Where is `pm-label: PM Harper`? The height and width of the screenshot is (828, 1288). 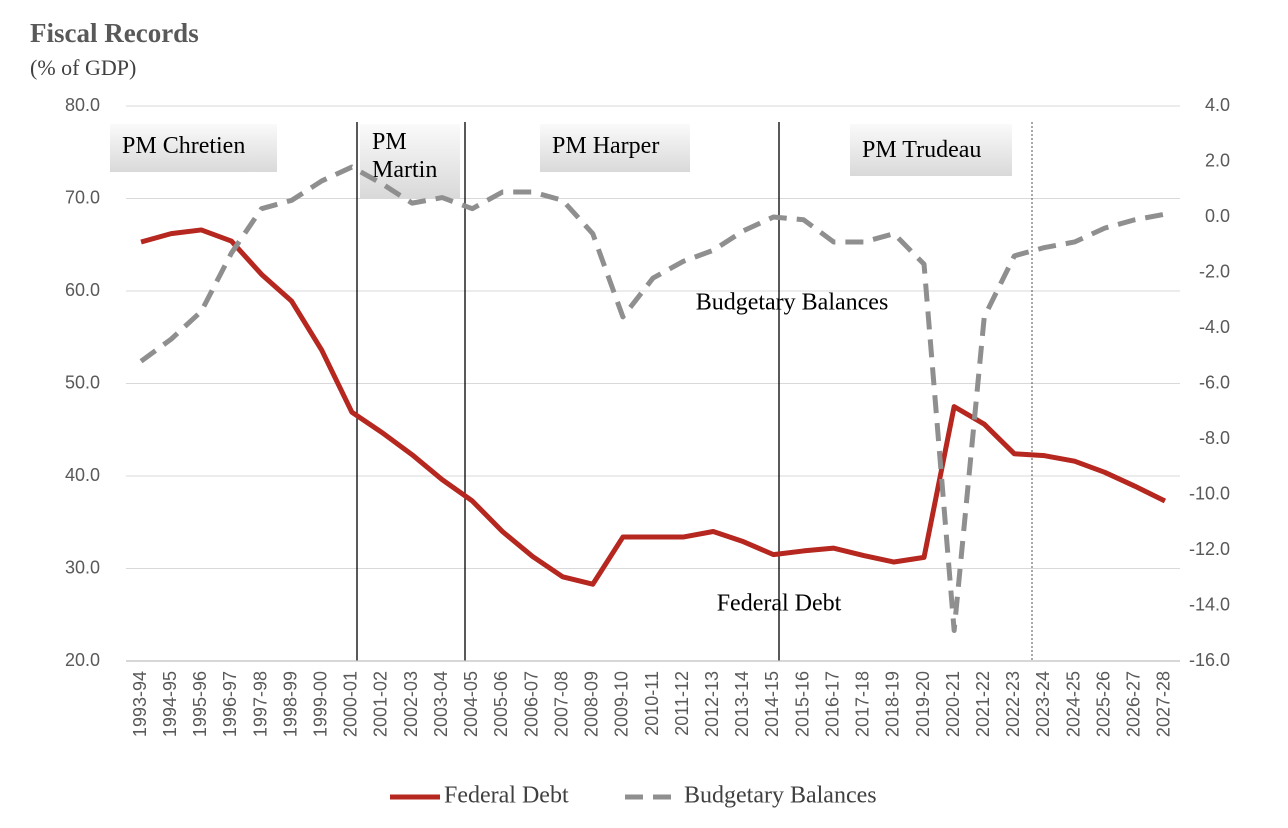 pm-label: PM Harper is located at coordinates (615, 148).